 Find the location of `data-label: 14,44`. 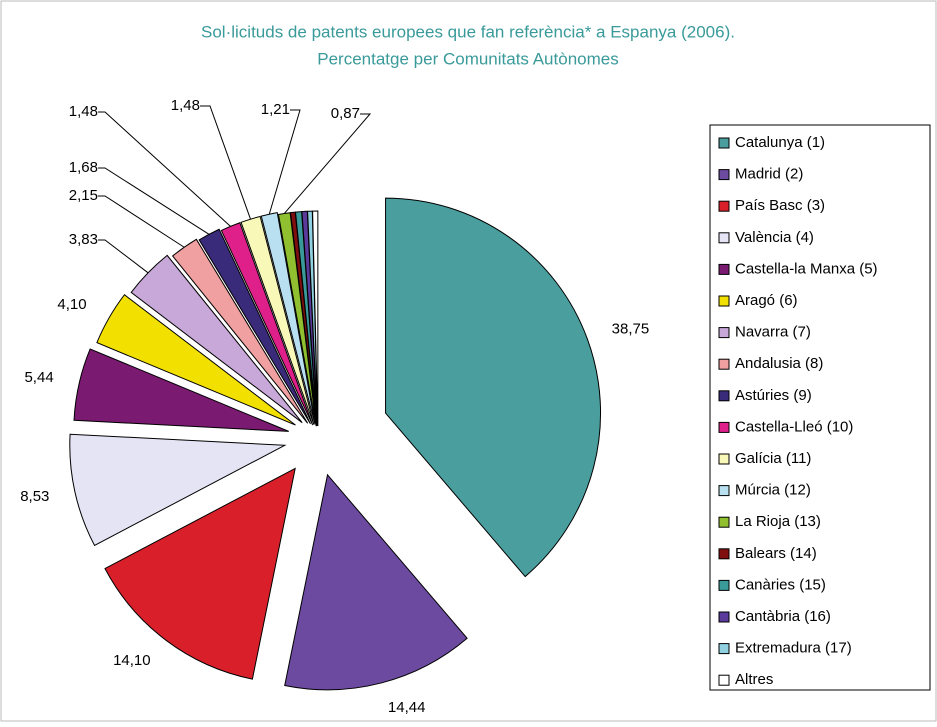

data-label: 14,44 is located at coordinates (407, 707).